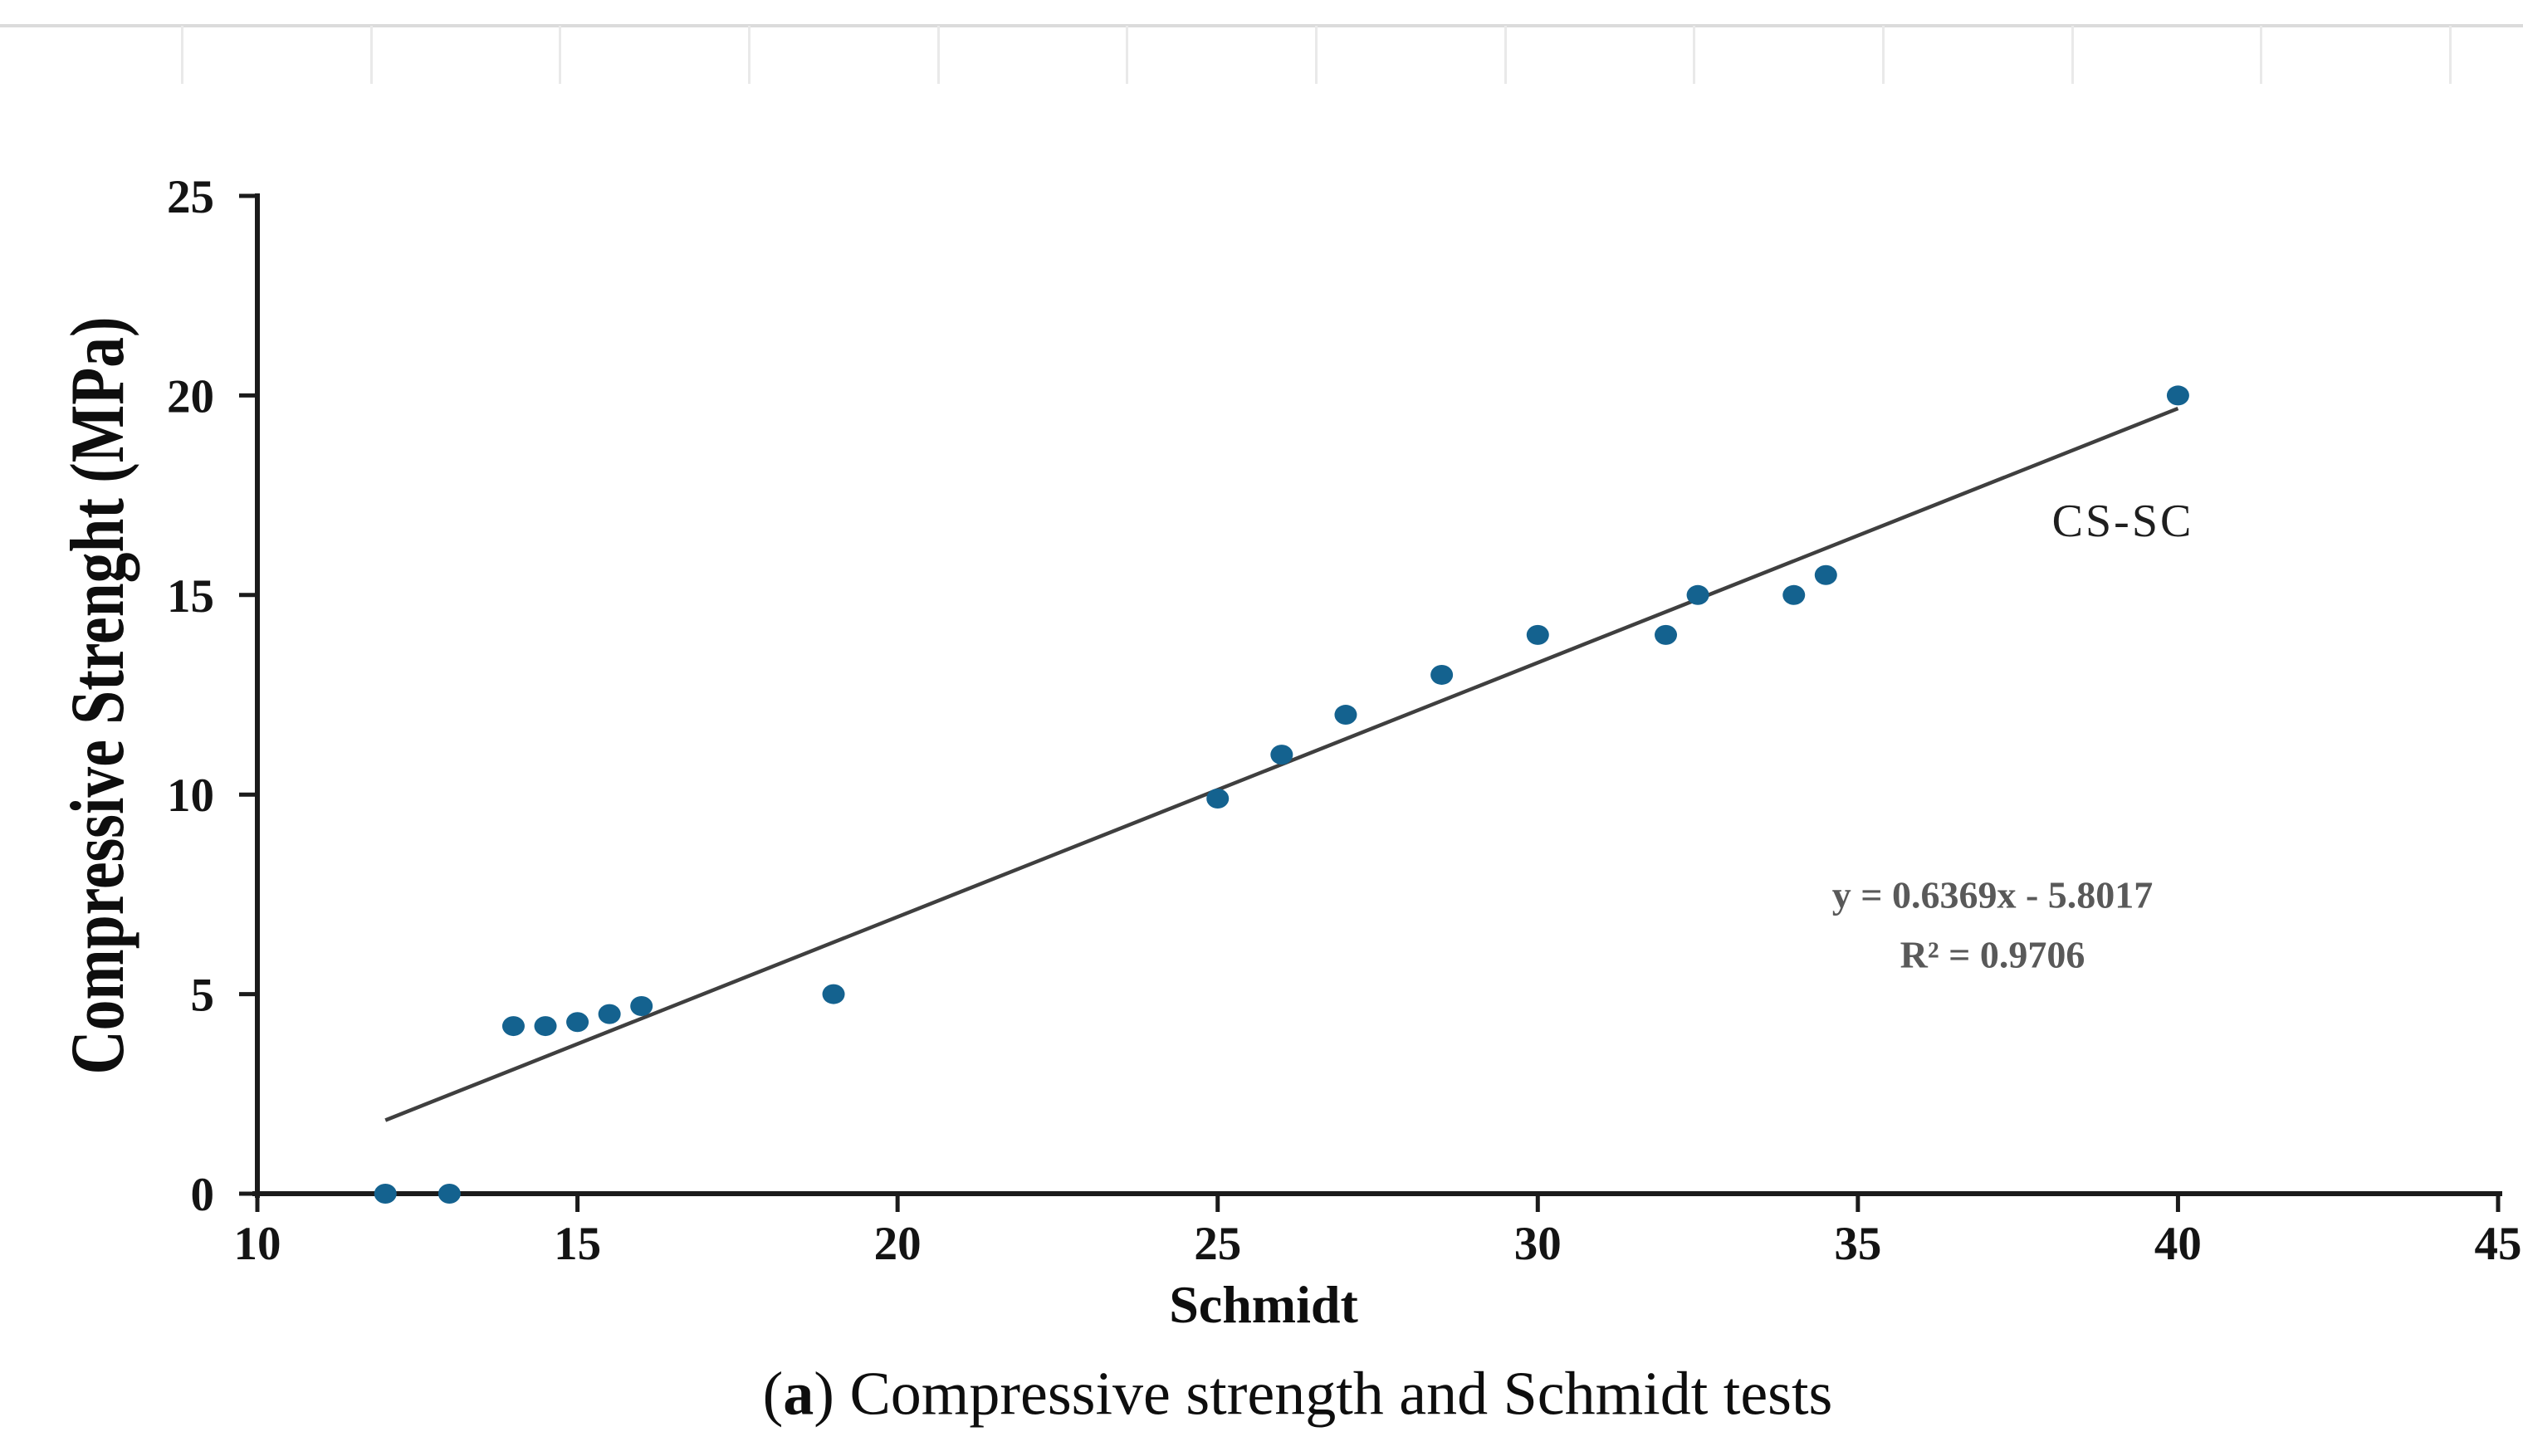 The height and width of the screenshot is (1456, 2523). What do you see at coordinates (191, 197) in the screenshot?
I see `y-tick-label: 25` at bounding box center [191, 197].